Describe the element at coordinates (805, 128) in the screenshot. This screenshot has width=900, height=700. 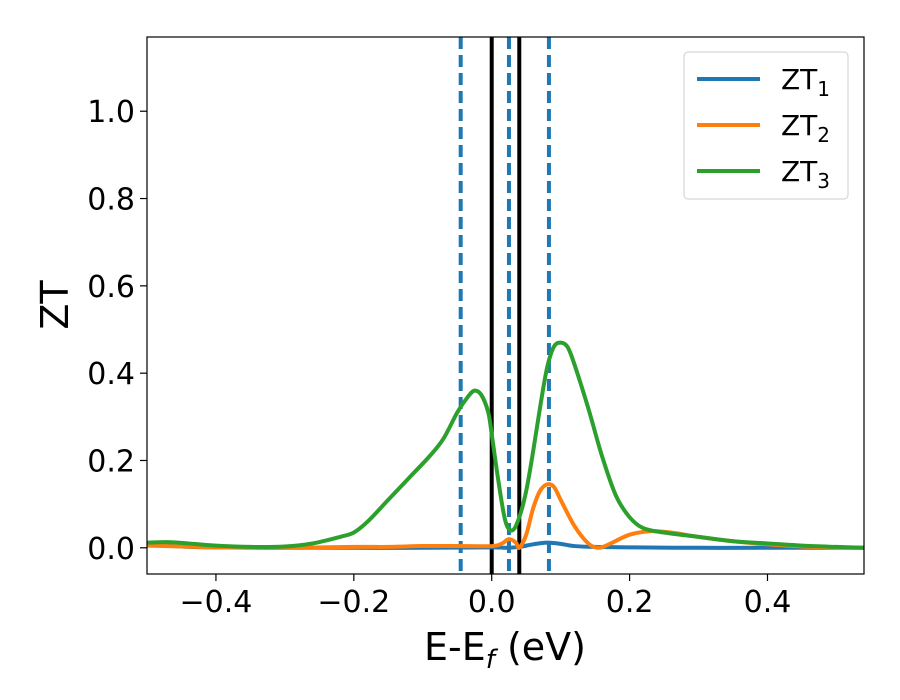
I see `legend-label-zt2: ZT2` at that location.